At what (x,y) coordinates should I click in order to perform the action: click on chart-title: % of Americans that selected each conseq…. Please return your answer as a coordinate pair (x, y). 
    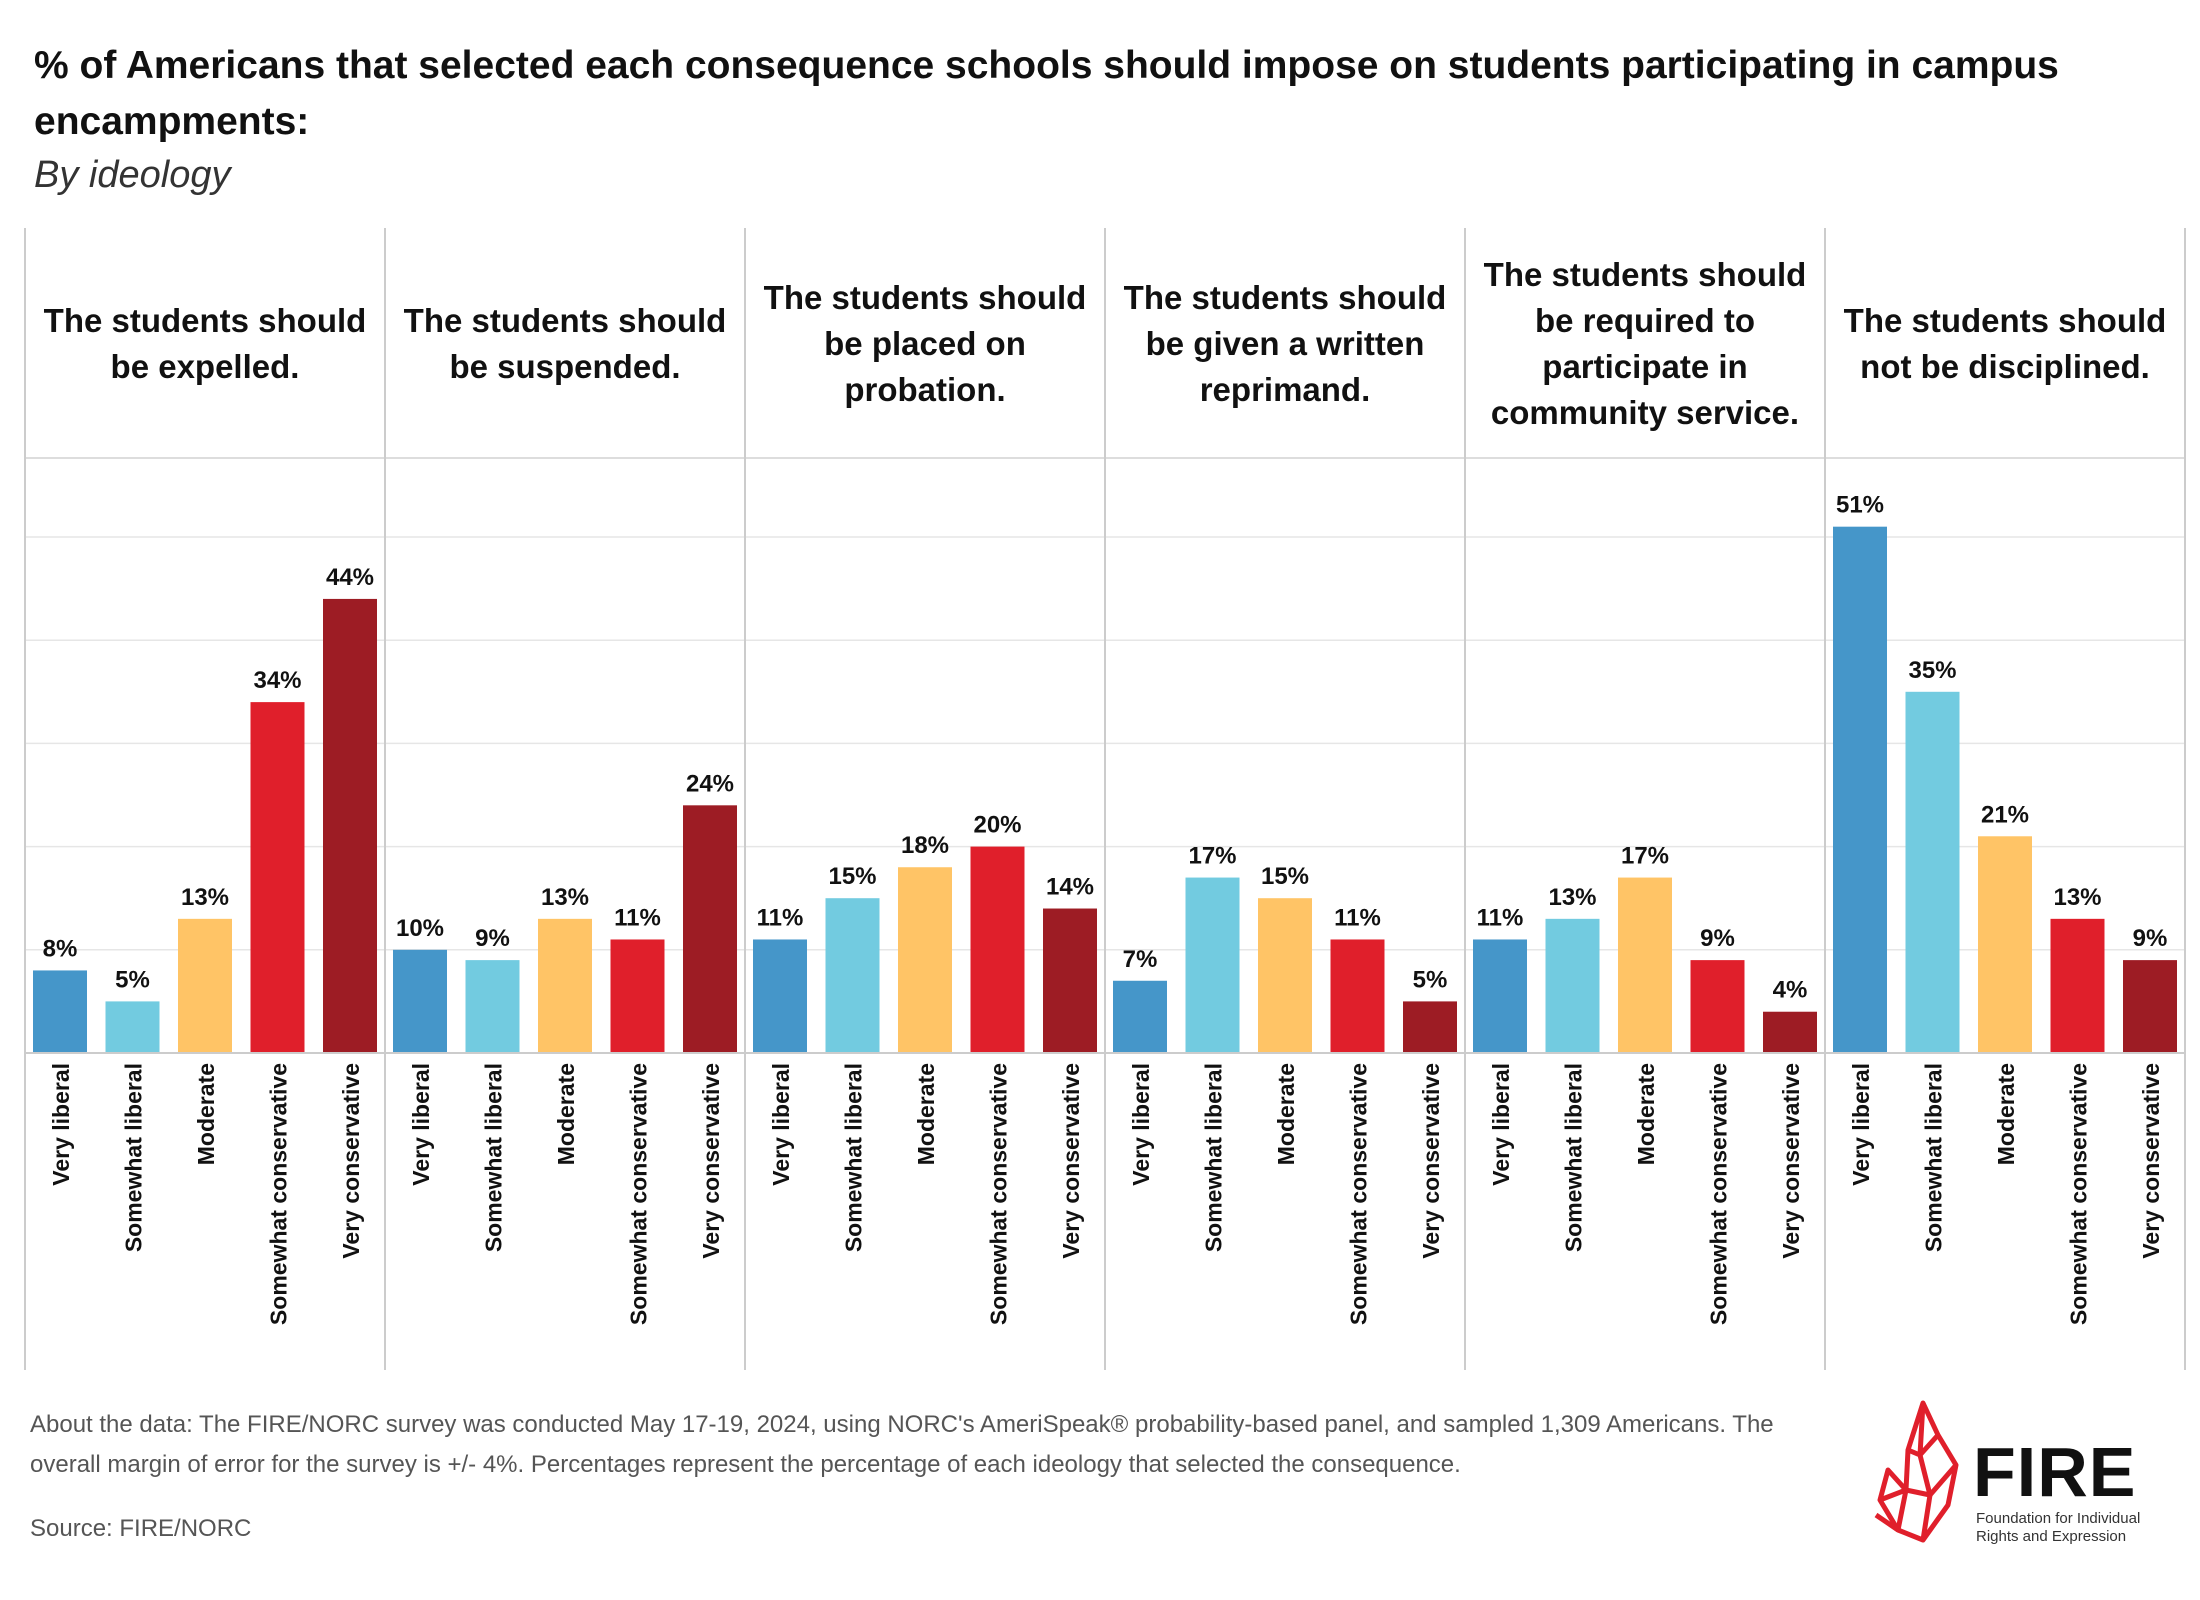
    Looking at the image, I should click on (1046, 93).